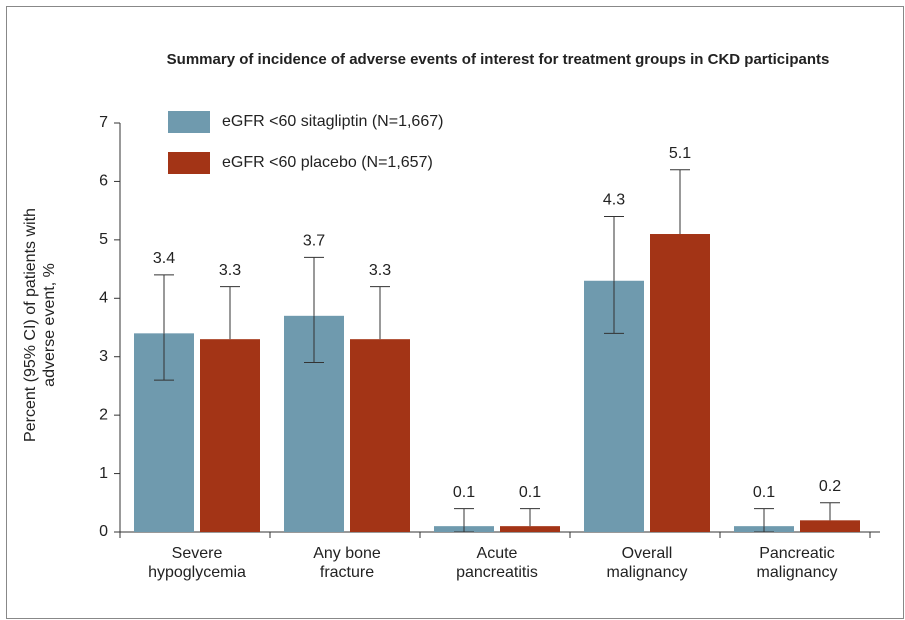 The image size is (905, 620). I want to click on y-tick-label: 6, so click(103, 181).